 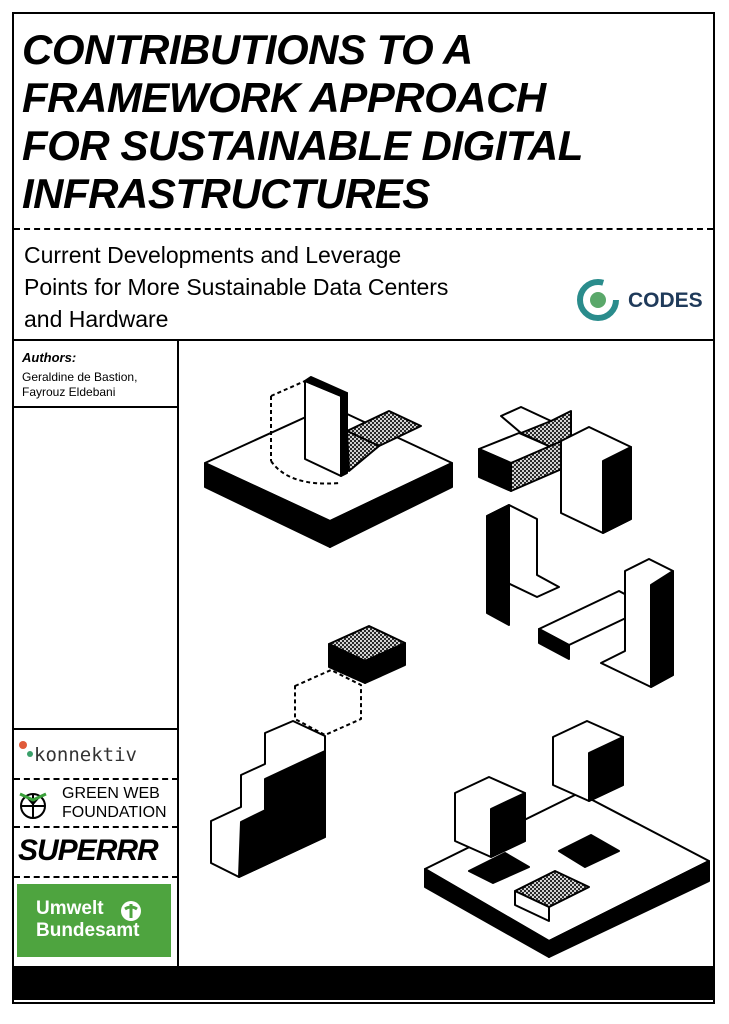 I want to click on title-line: FRAMEWORK APPROACH, so click(x=284, y=97).